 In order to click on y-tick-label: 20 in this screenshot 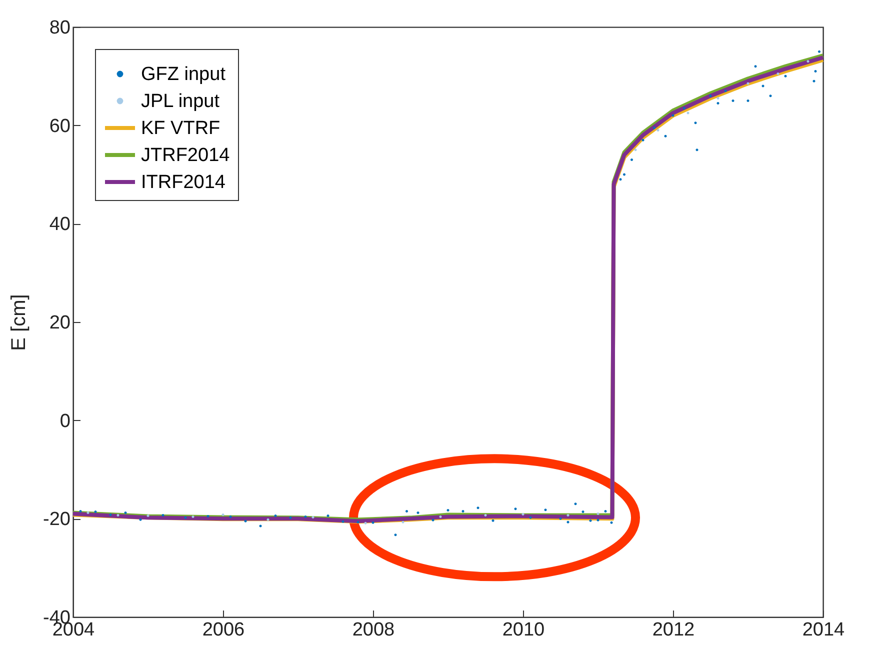, I will do `click(59, 323)`.